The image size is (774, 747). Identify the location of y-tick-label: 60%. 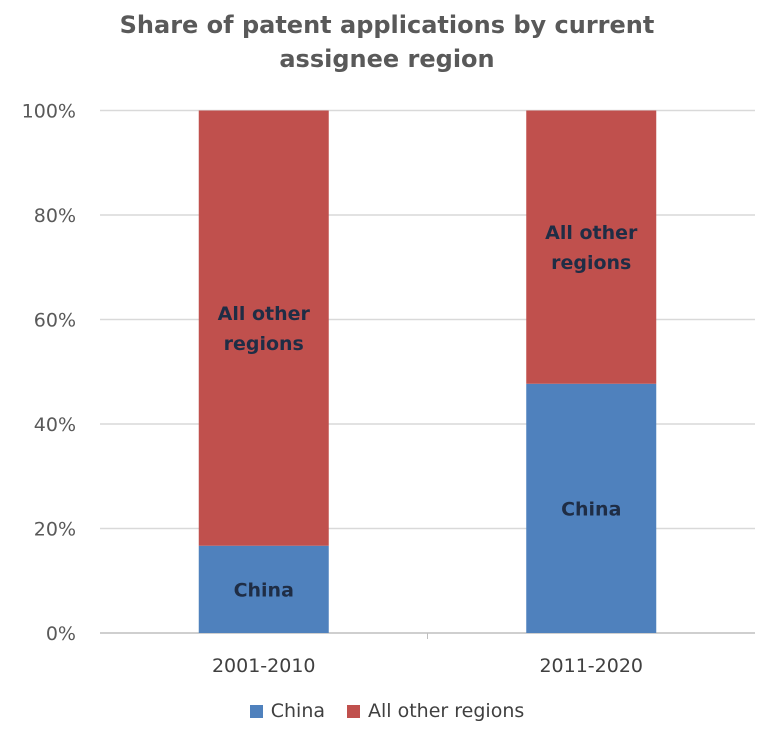
(55, 321).